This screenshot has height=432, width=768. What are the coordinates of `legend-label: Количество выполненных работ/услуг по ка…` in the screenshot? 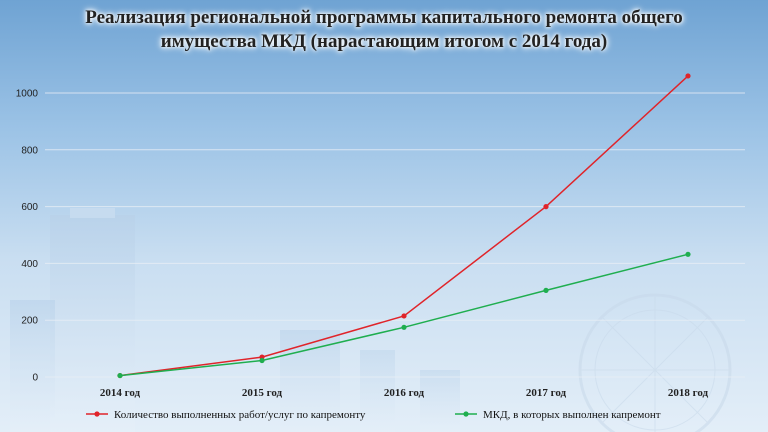 It's located at (240, 415).